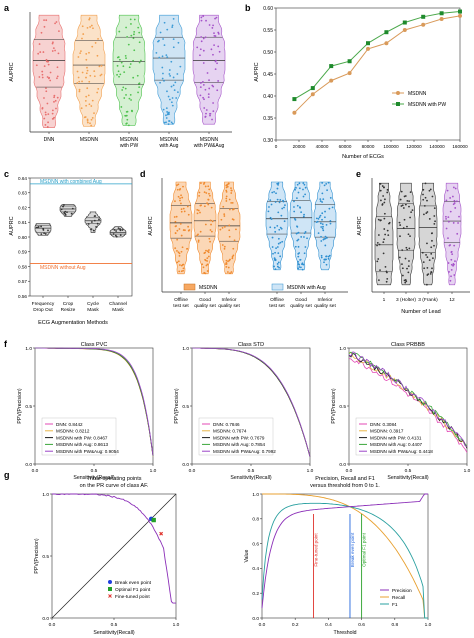  I want to click on panel-d-violin-5-body, so click(325, 226).